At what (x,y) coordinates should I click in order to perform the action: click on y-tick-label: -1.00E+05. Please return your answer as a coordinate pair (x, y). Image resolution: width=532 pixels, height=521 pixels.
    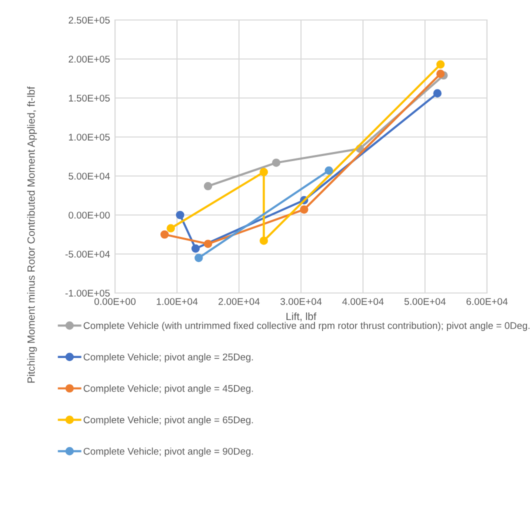
    Looking at the image, I should click on (87, 293).